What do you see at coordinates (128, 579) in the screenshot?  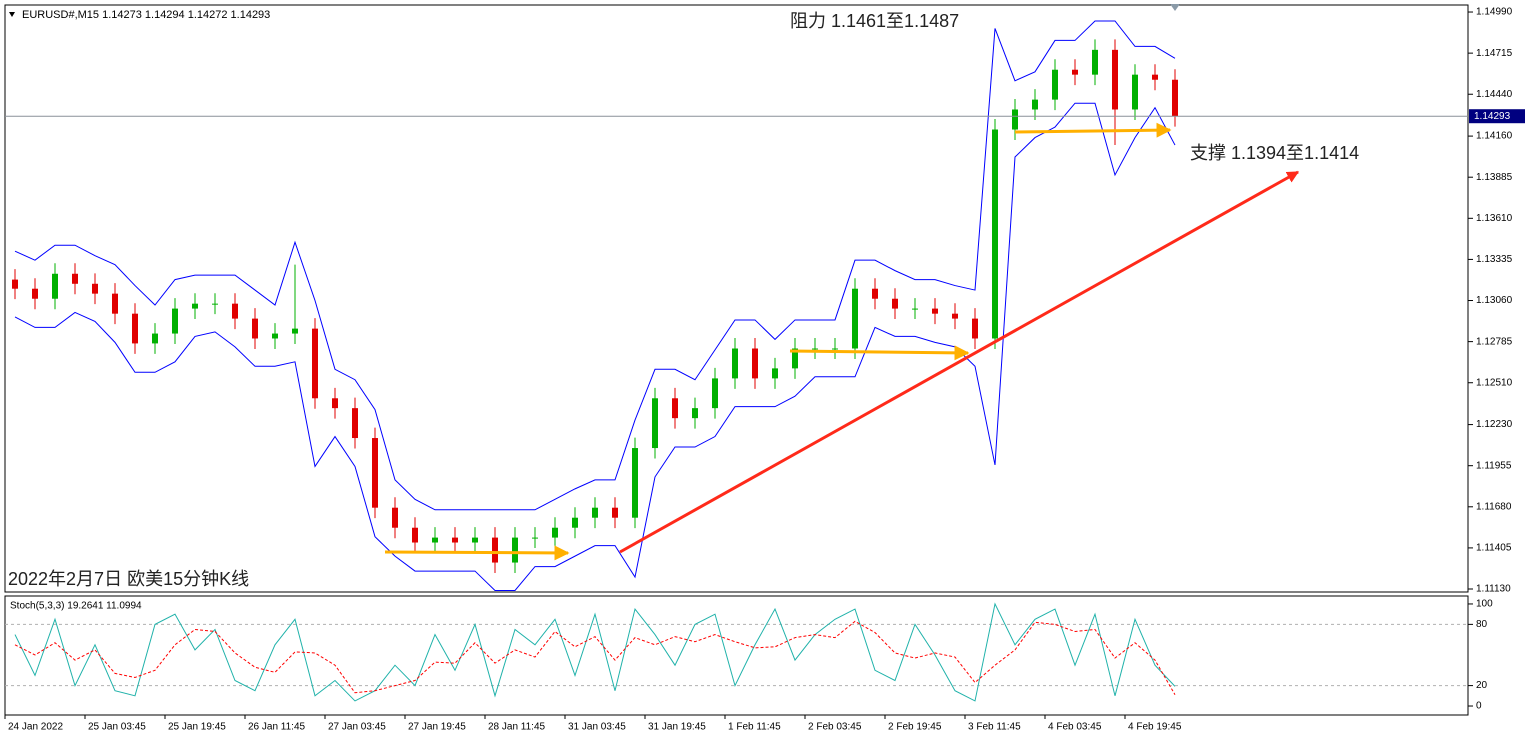 I see `annotation: 2022年2月7日 欧美15分钟K线` at bounding box center [128, 579].